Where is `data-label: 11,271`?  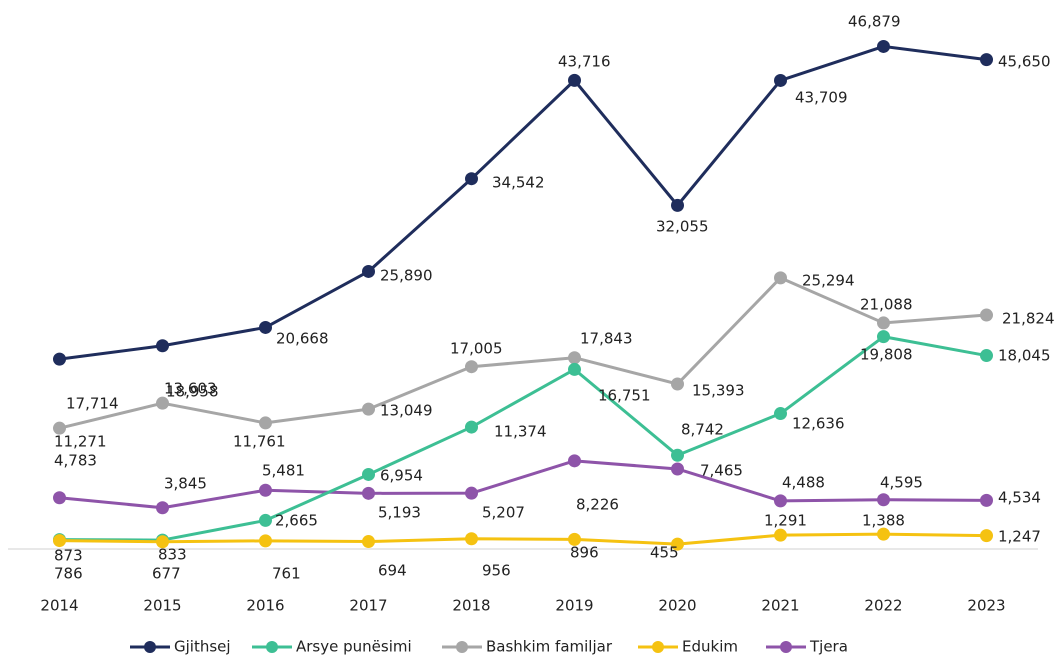 data-label: 11,271 is located at coordinates (80, 442).